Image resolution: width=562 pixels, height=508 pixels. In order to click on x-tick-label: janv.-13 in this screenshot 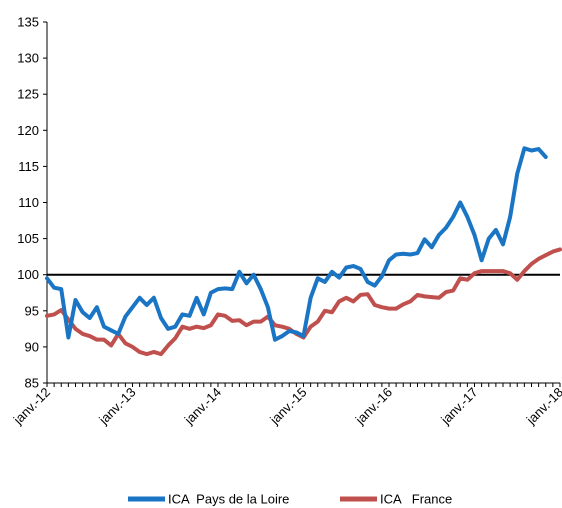, I will do `click(116, 406)`.